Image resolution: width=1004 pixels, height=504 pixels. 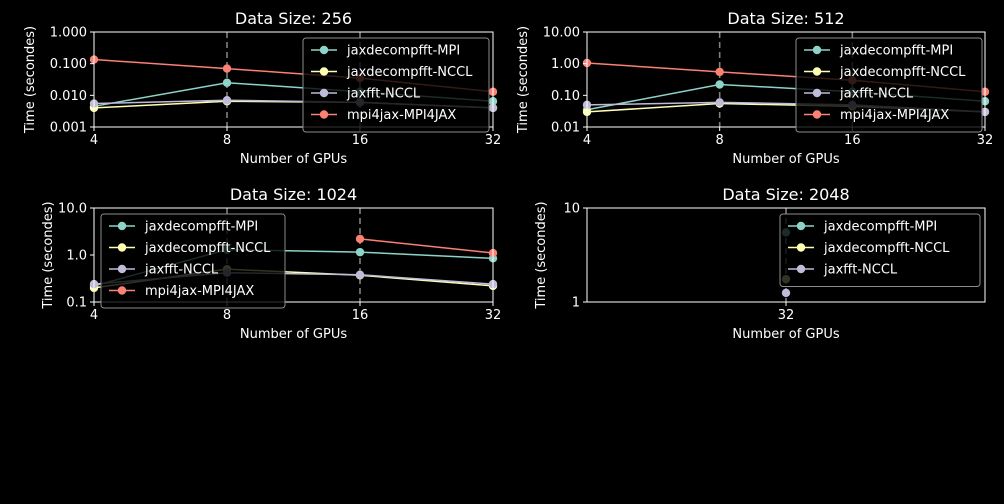 I want to click on y-tick-label: 10.0, so click(x=72, y=209).